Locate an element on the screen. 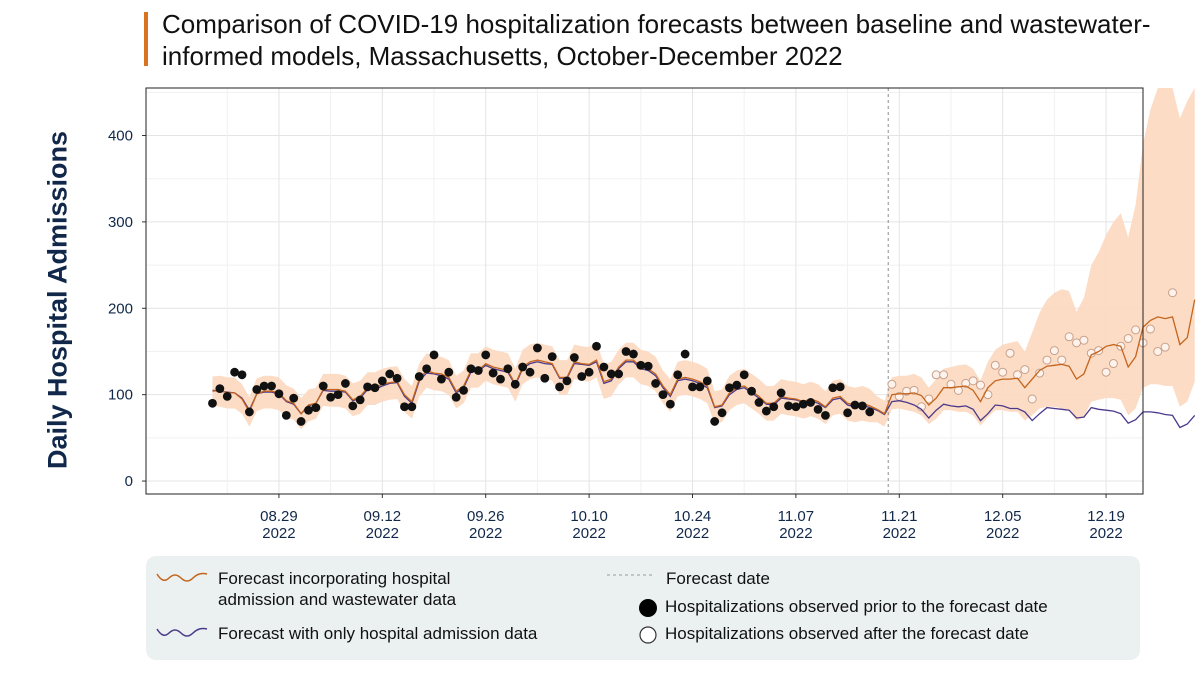  observed-prior-points is located at coordinates (541, 383).